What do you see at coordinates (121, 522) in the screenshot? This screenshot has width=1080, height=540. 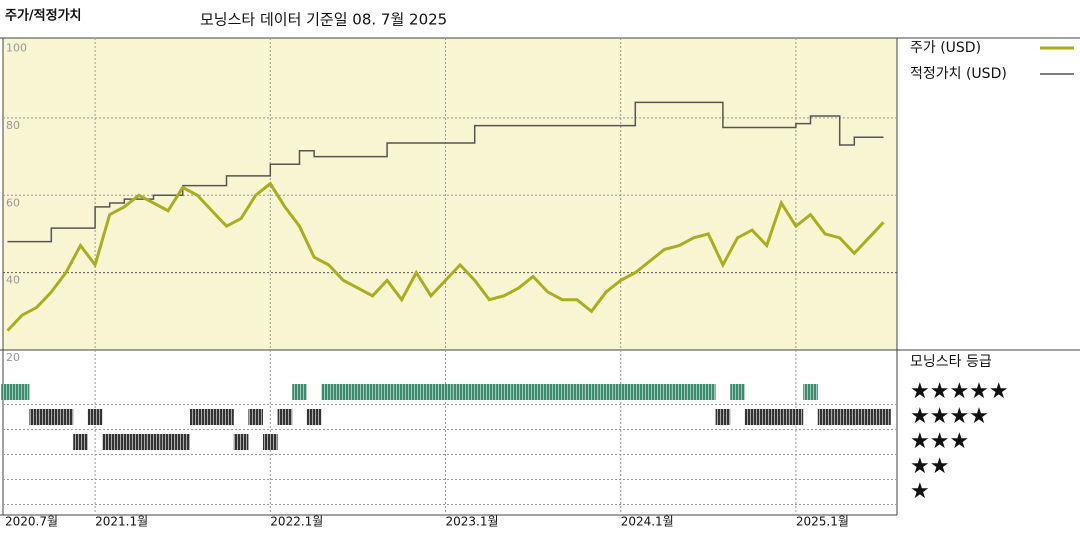 I see `x-tick-label: 2021.1월` at bounding box center [121, 522].